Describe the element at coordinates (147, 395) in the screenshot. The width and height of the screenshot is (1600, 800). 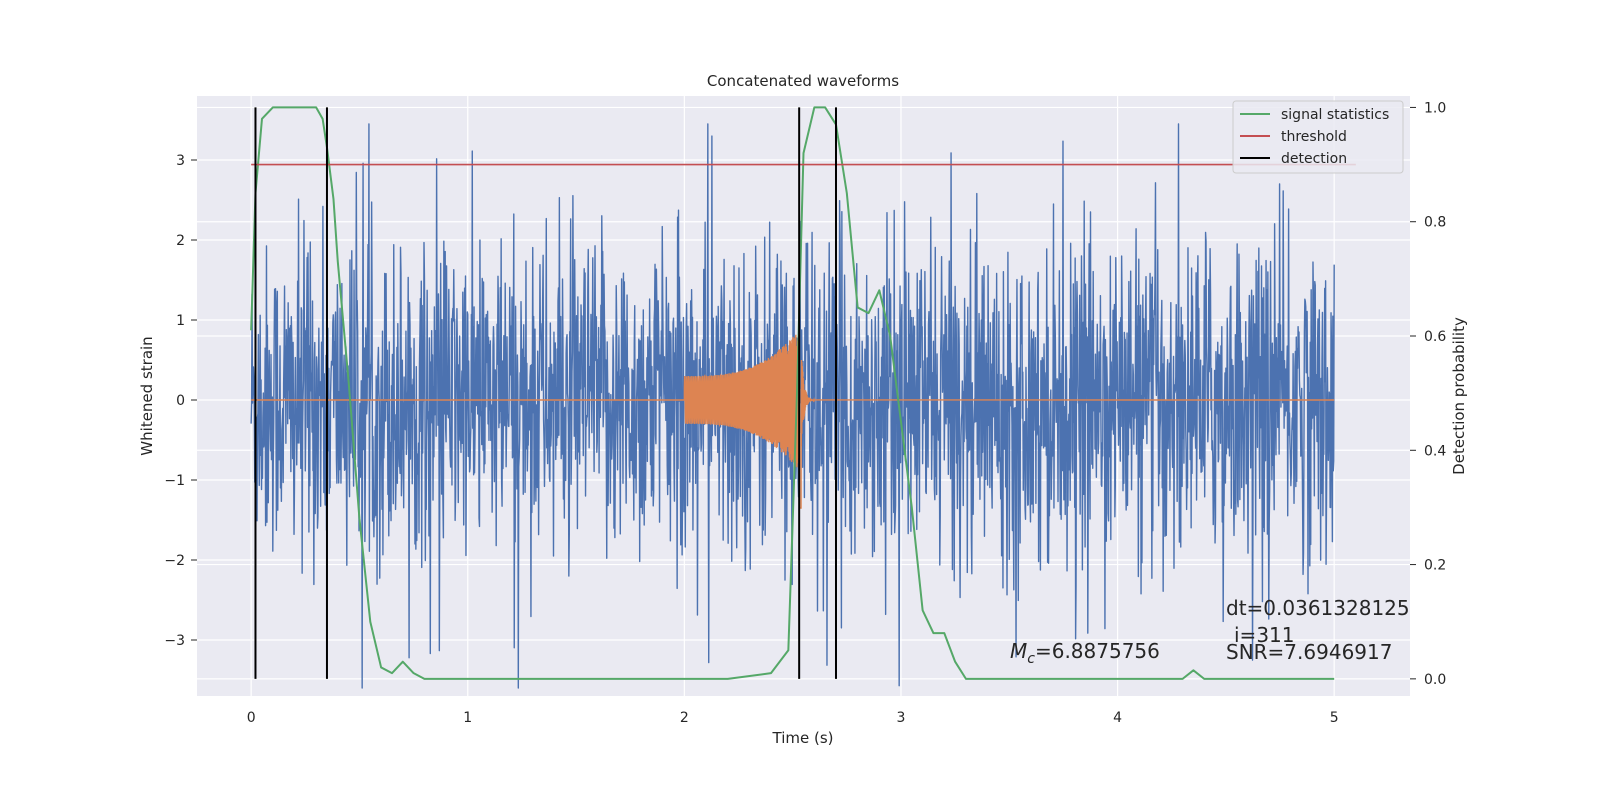
I see `y-left-axis-label: Whitened strain` at that location.